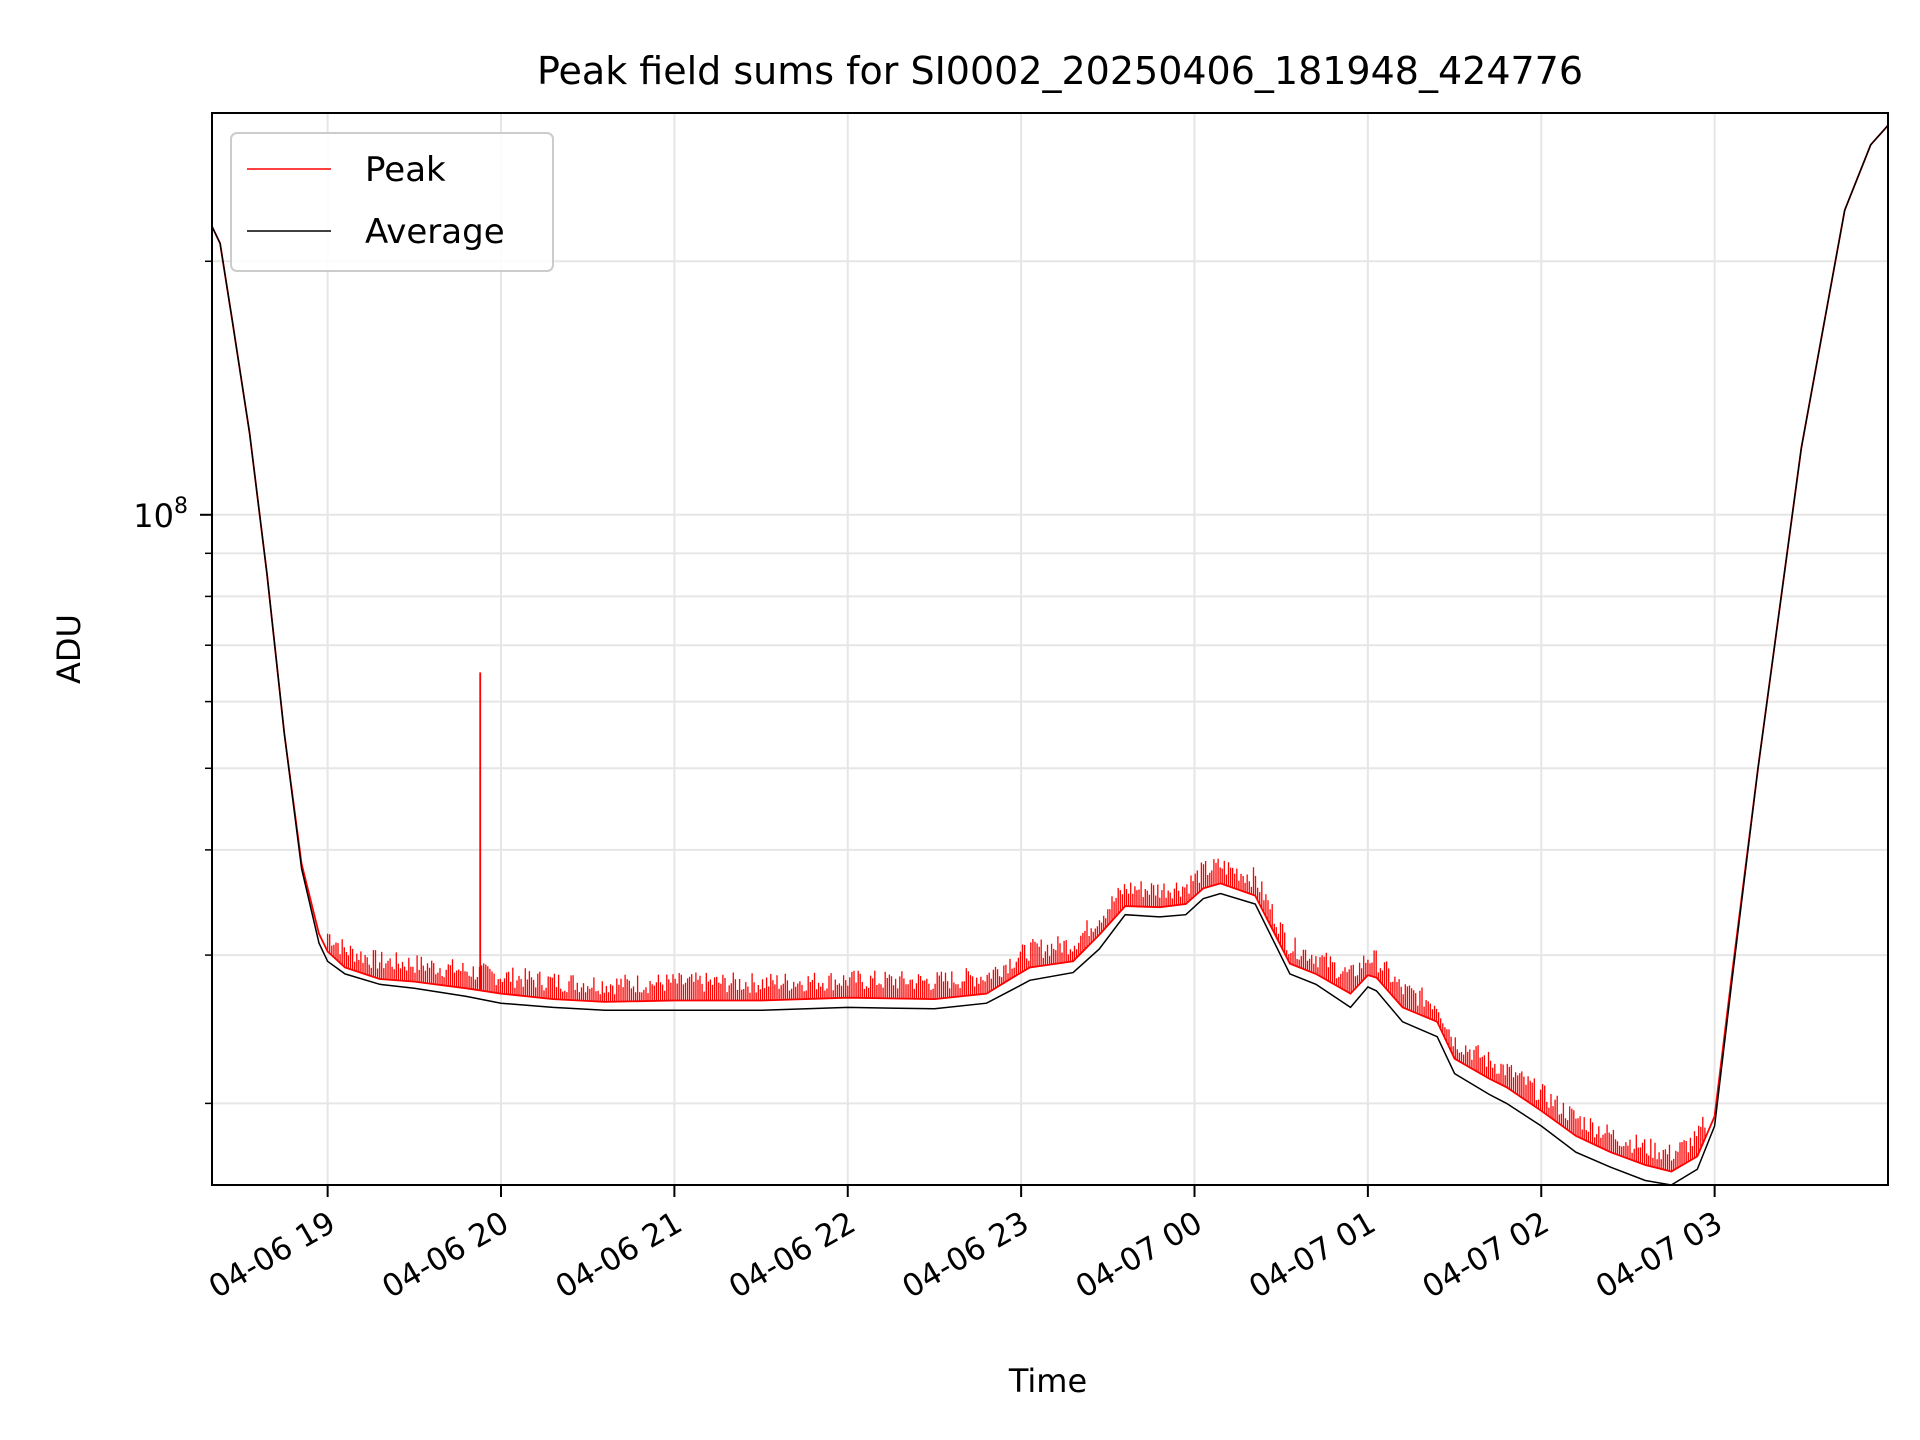 The width and height of the screenshot is (1920, 1440). Describe the element at coordinates (172, 682) in the screenshot. I see `y-axis: 108` at that location.